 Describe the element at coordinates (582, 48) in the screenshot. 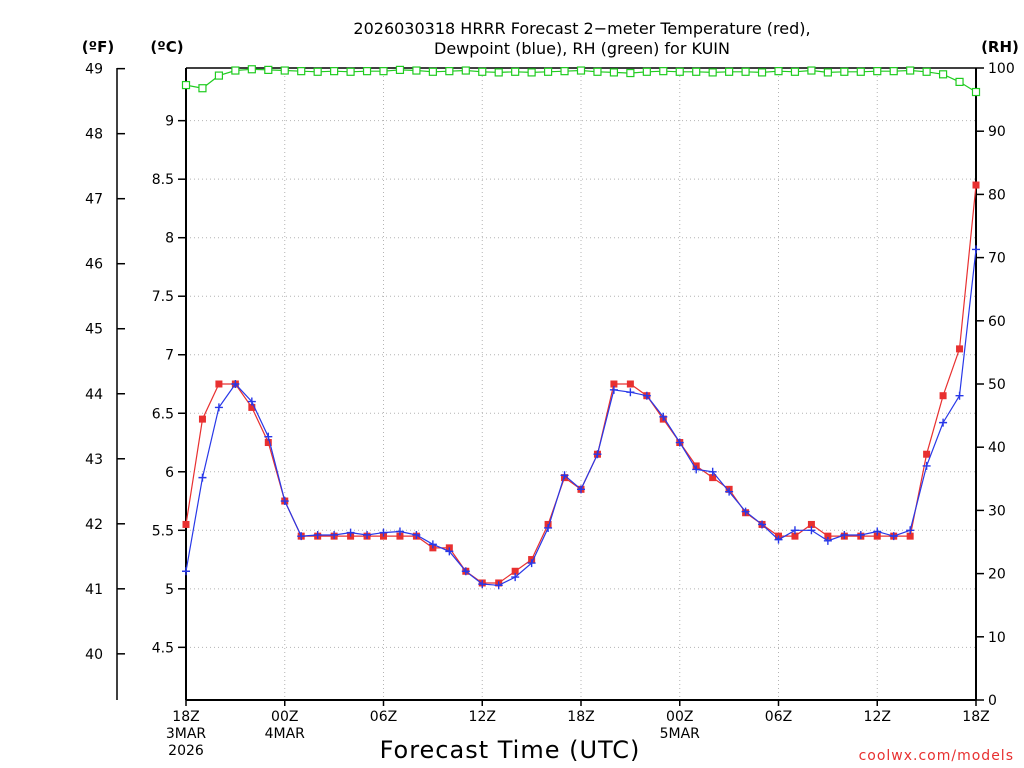

I see `chart-title-line-2: Dewpoint (blue), RH (green) for KUIN` at that location.